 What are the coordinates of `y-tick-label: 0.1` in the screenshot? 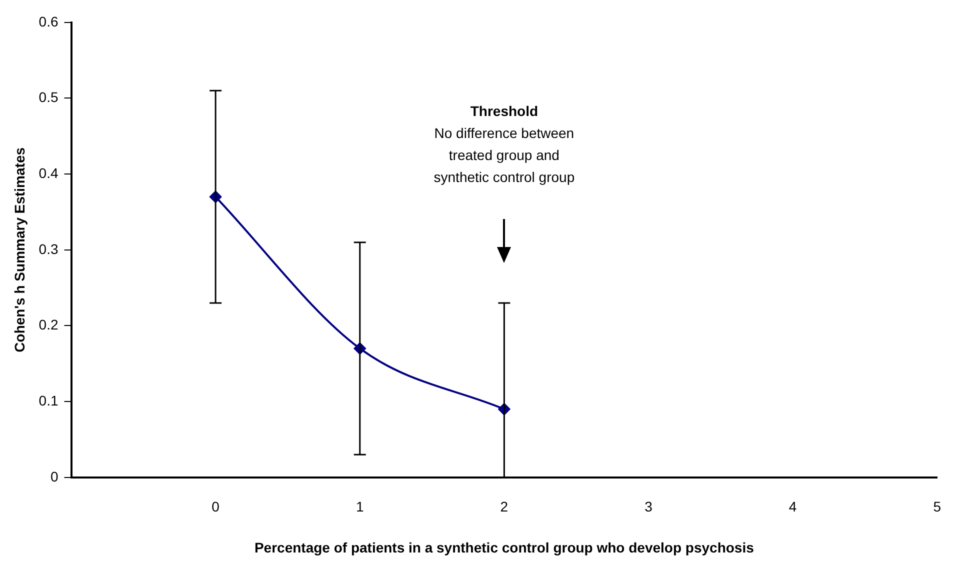 It's located at (48, 400).